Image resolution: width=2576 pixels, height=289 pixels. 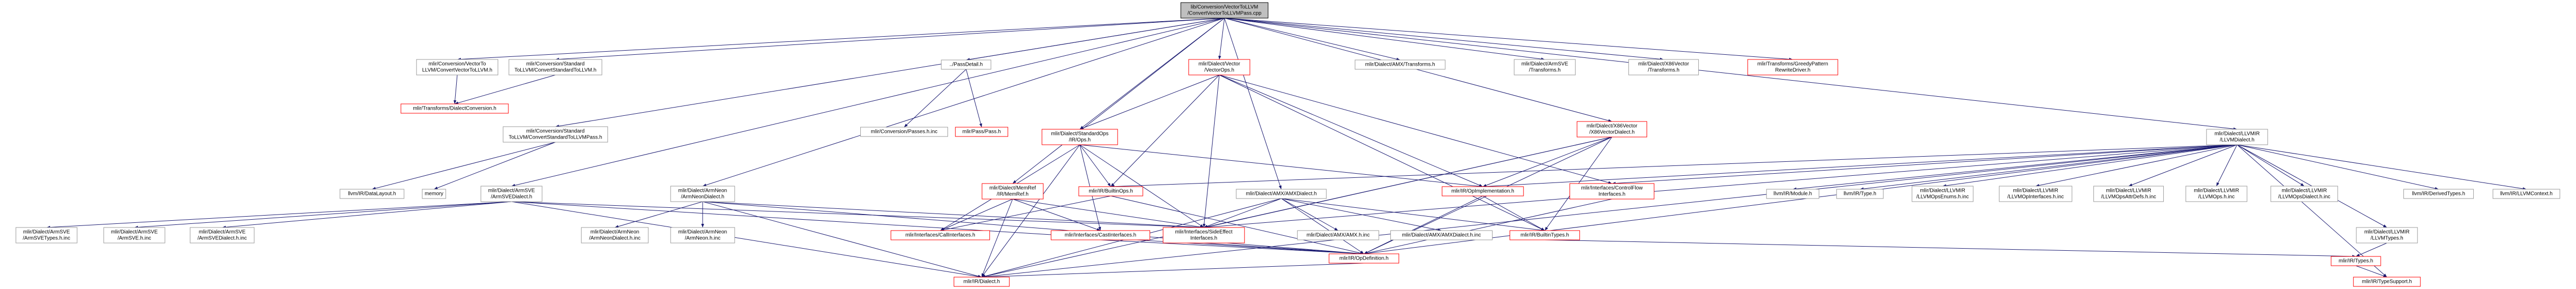 I want to click on node: mlir/Interfaces/CallInterfaces.h, so click(x=940, y=235).